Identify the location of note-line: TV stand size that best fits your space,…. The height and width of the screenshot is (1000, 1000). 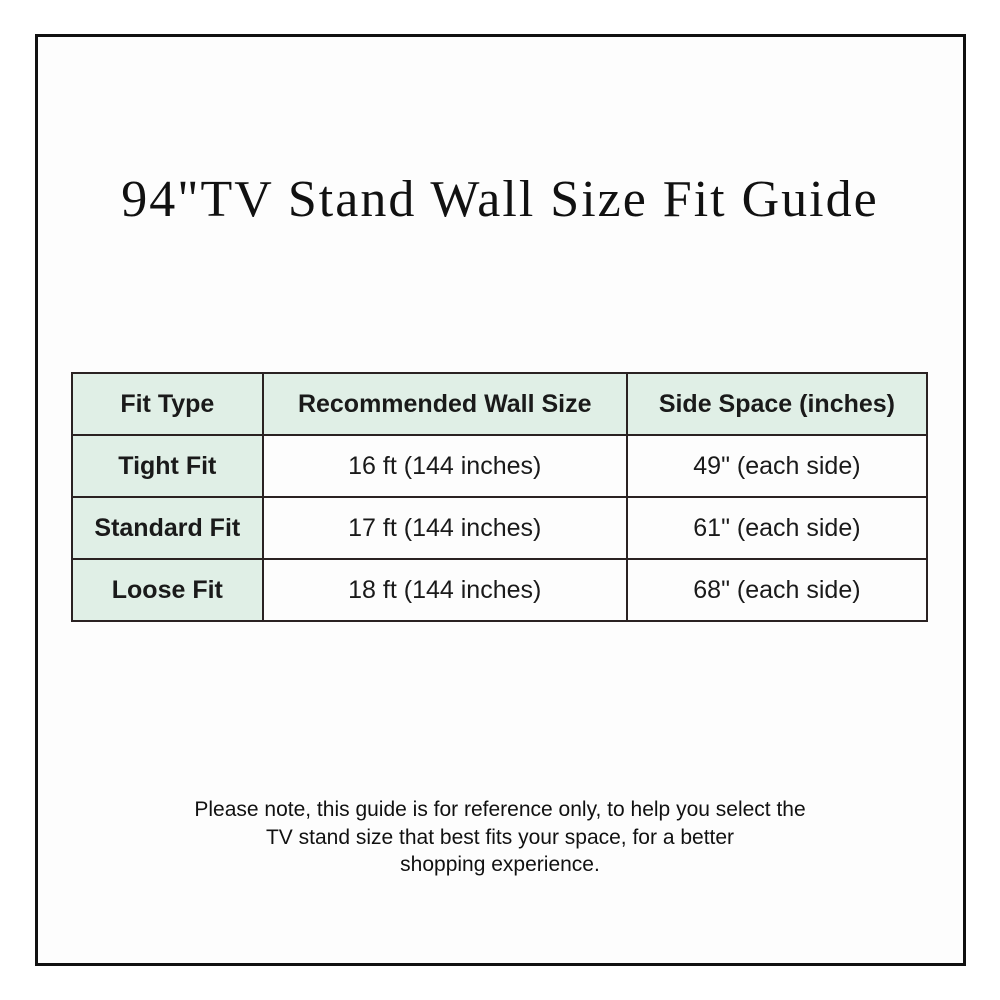
(500, 837).